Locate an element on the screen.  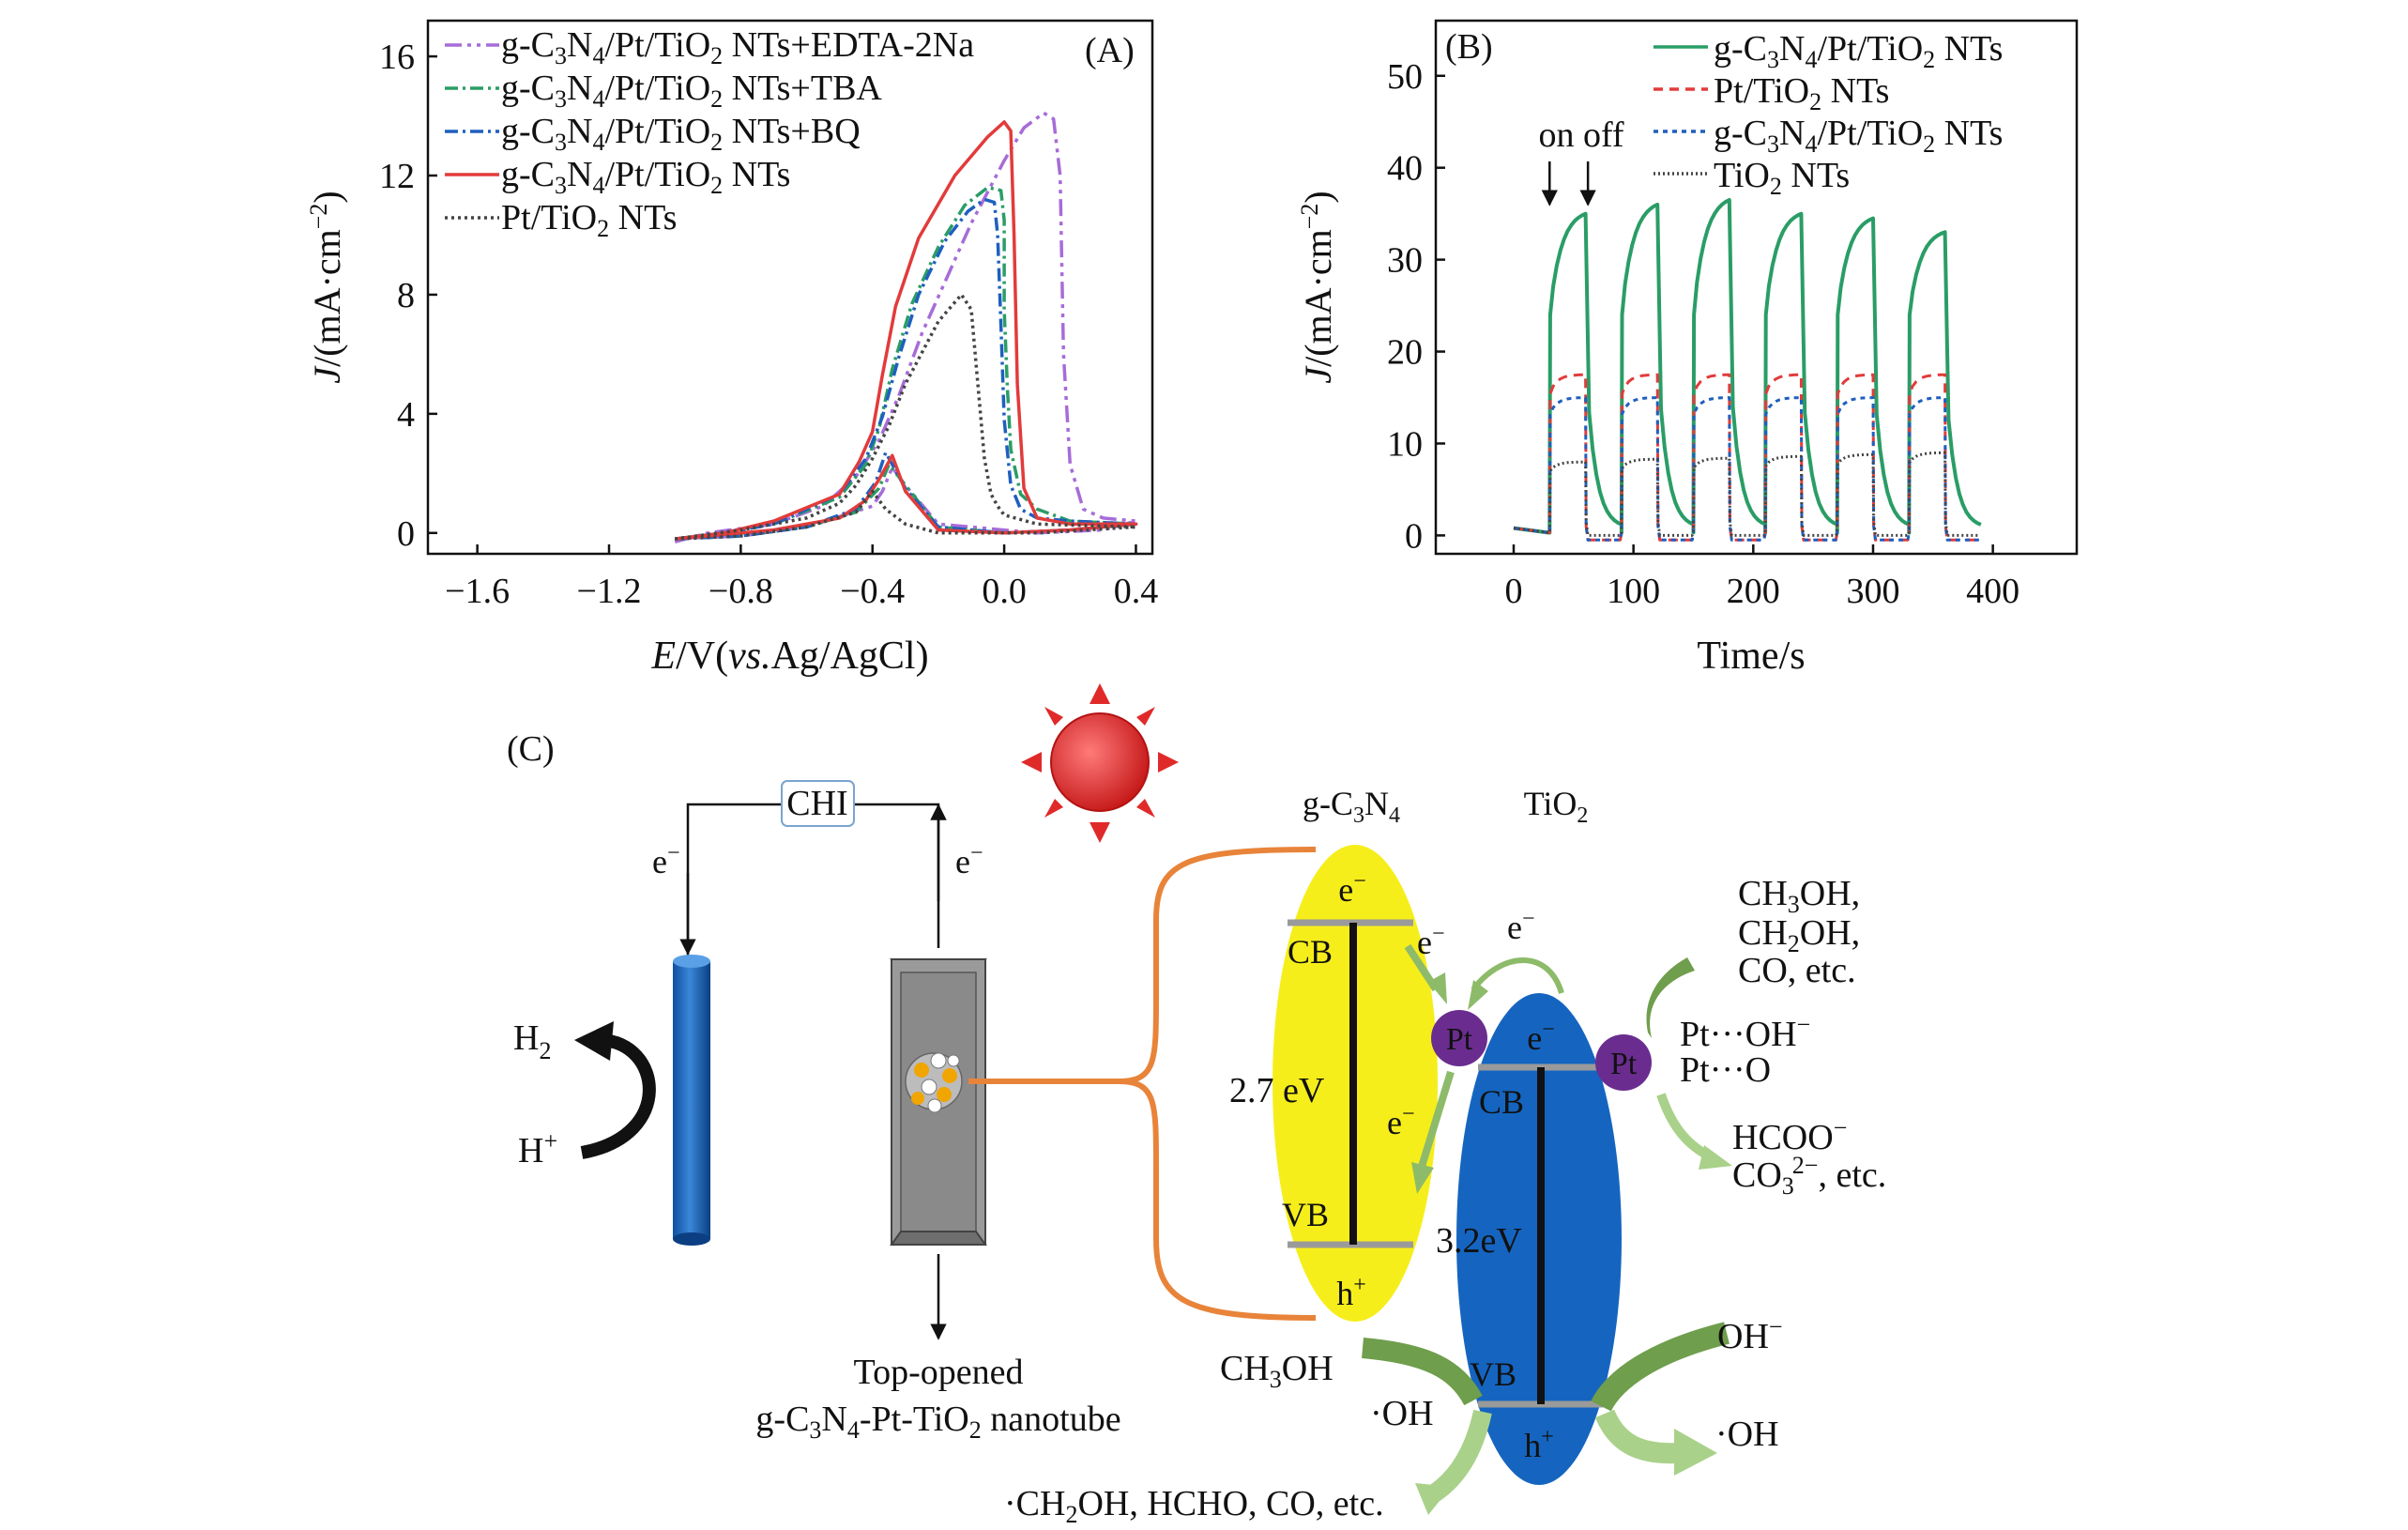
panel-b-curves is located at coordinates (1747, 370).